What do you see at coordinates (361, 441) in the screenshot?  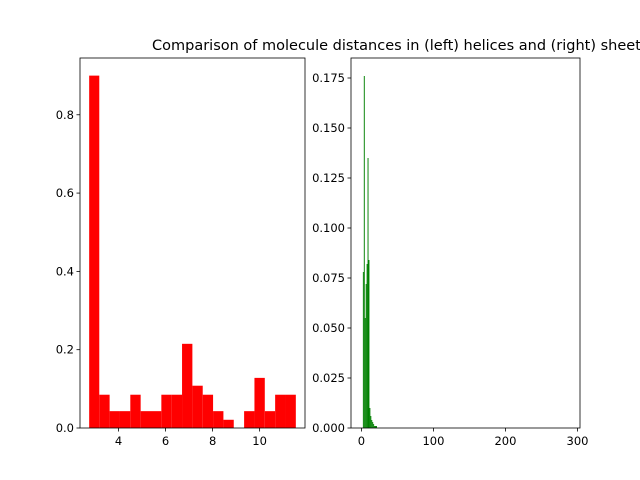 I see `right-x-tick-label: 0` at bounding box center [361, 441].